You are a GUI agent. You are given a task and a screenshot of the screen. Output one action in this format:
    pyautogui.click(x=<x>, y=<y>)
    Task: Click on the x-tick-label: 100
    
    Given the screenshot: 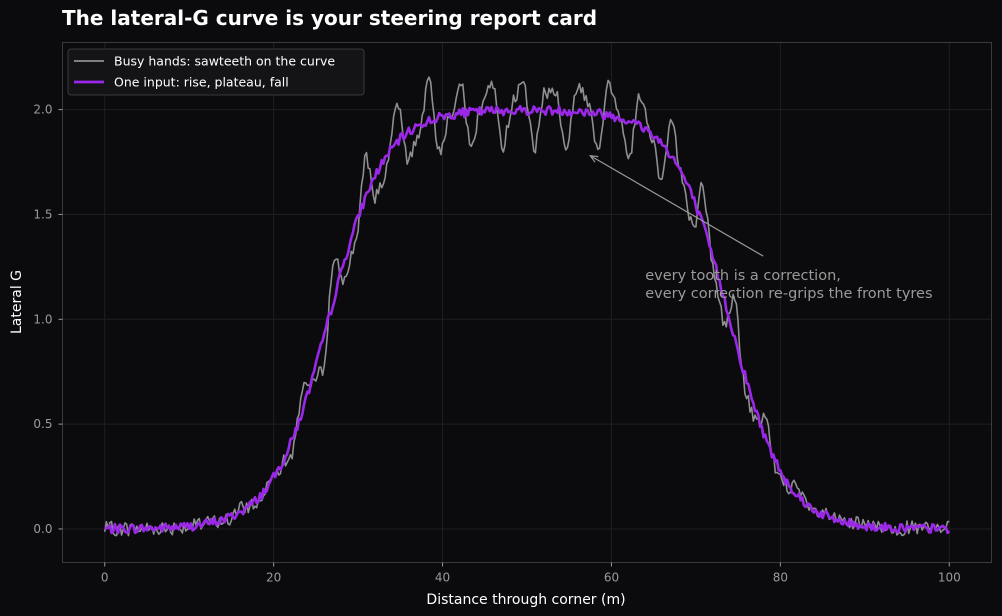 What is the action you would take?
    pyautogui.click(x=949, y=578)
    